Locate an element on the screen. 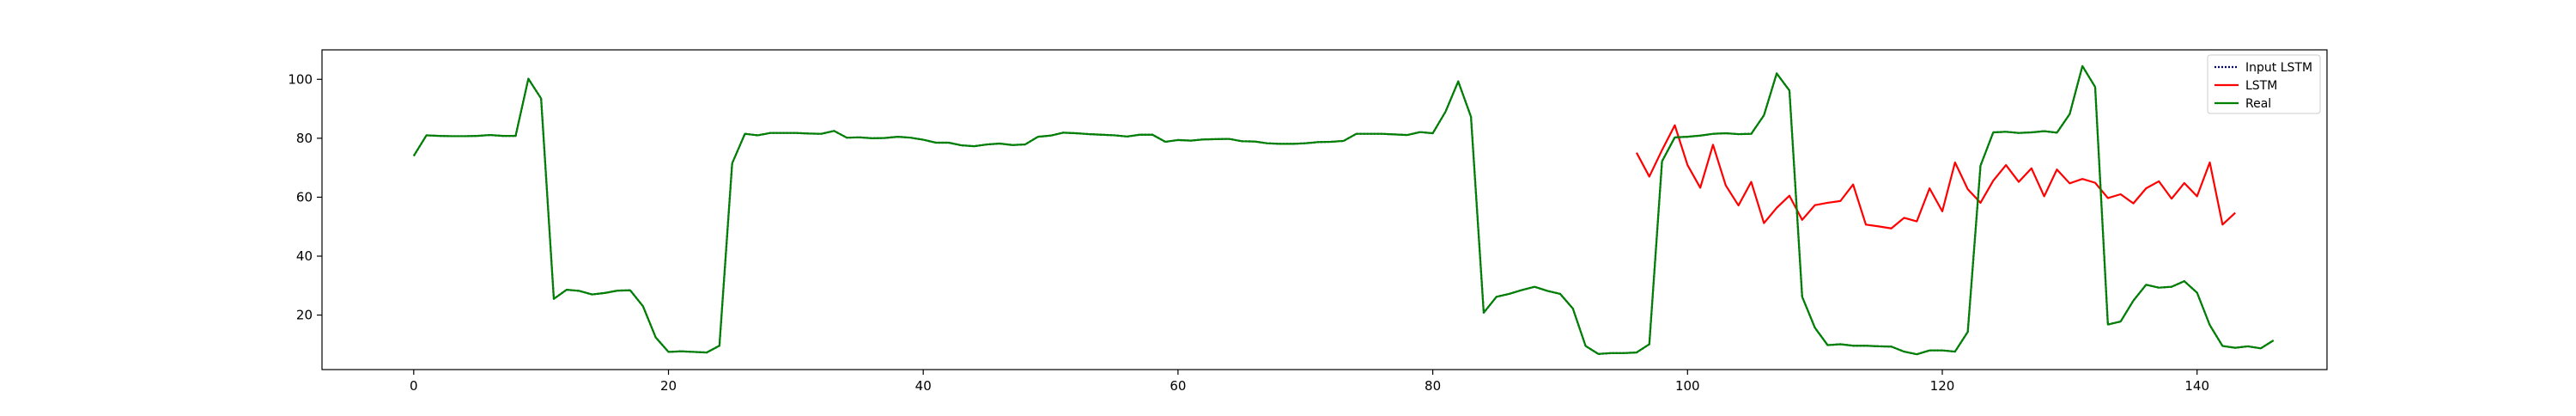  series-line-lstm is located at coordinates (1936, 176).